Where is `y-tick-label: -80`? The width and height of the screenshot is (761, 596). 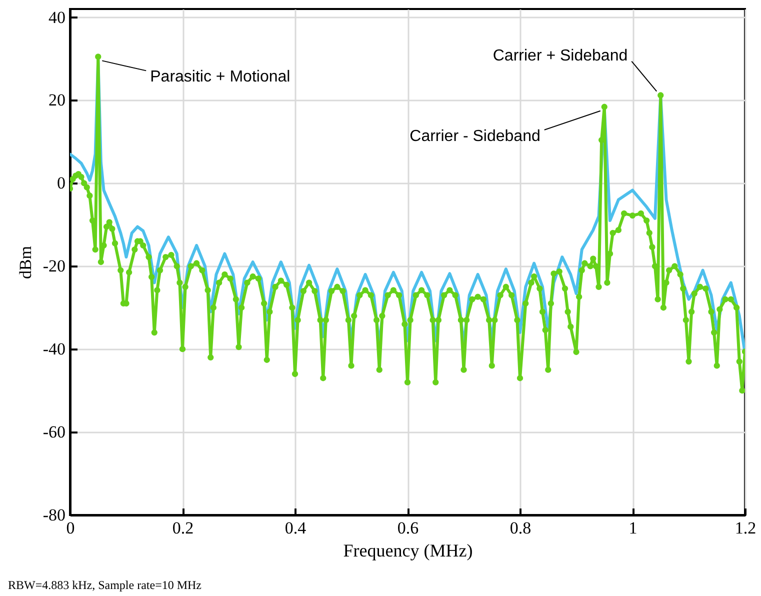
y-tick-label: -80 is located at coordinates (54, 515).